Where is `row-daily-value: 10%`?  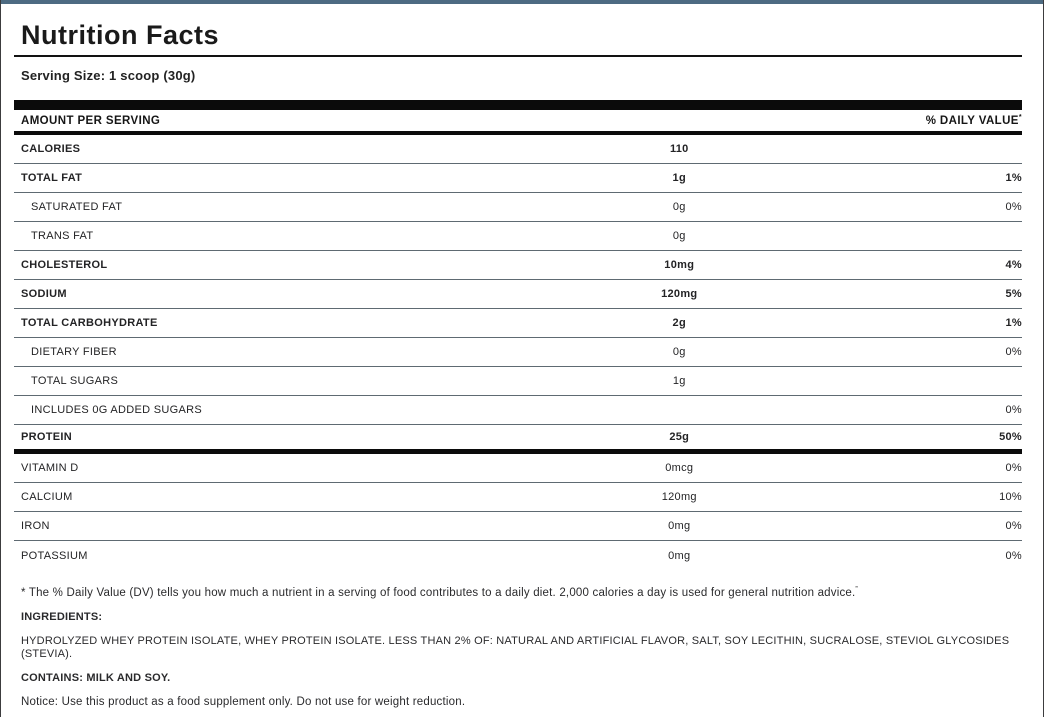 row-daily-value: 10% is located at coordinates (1010, 497).